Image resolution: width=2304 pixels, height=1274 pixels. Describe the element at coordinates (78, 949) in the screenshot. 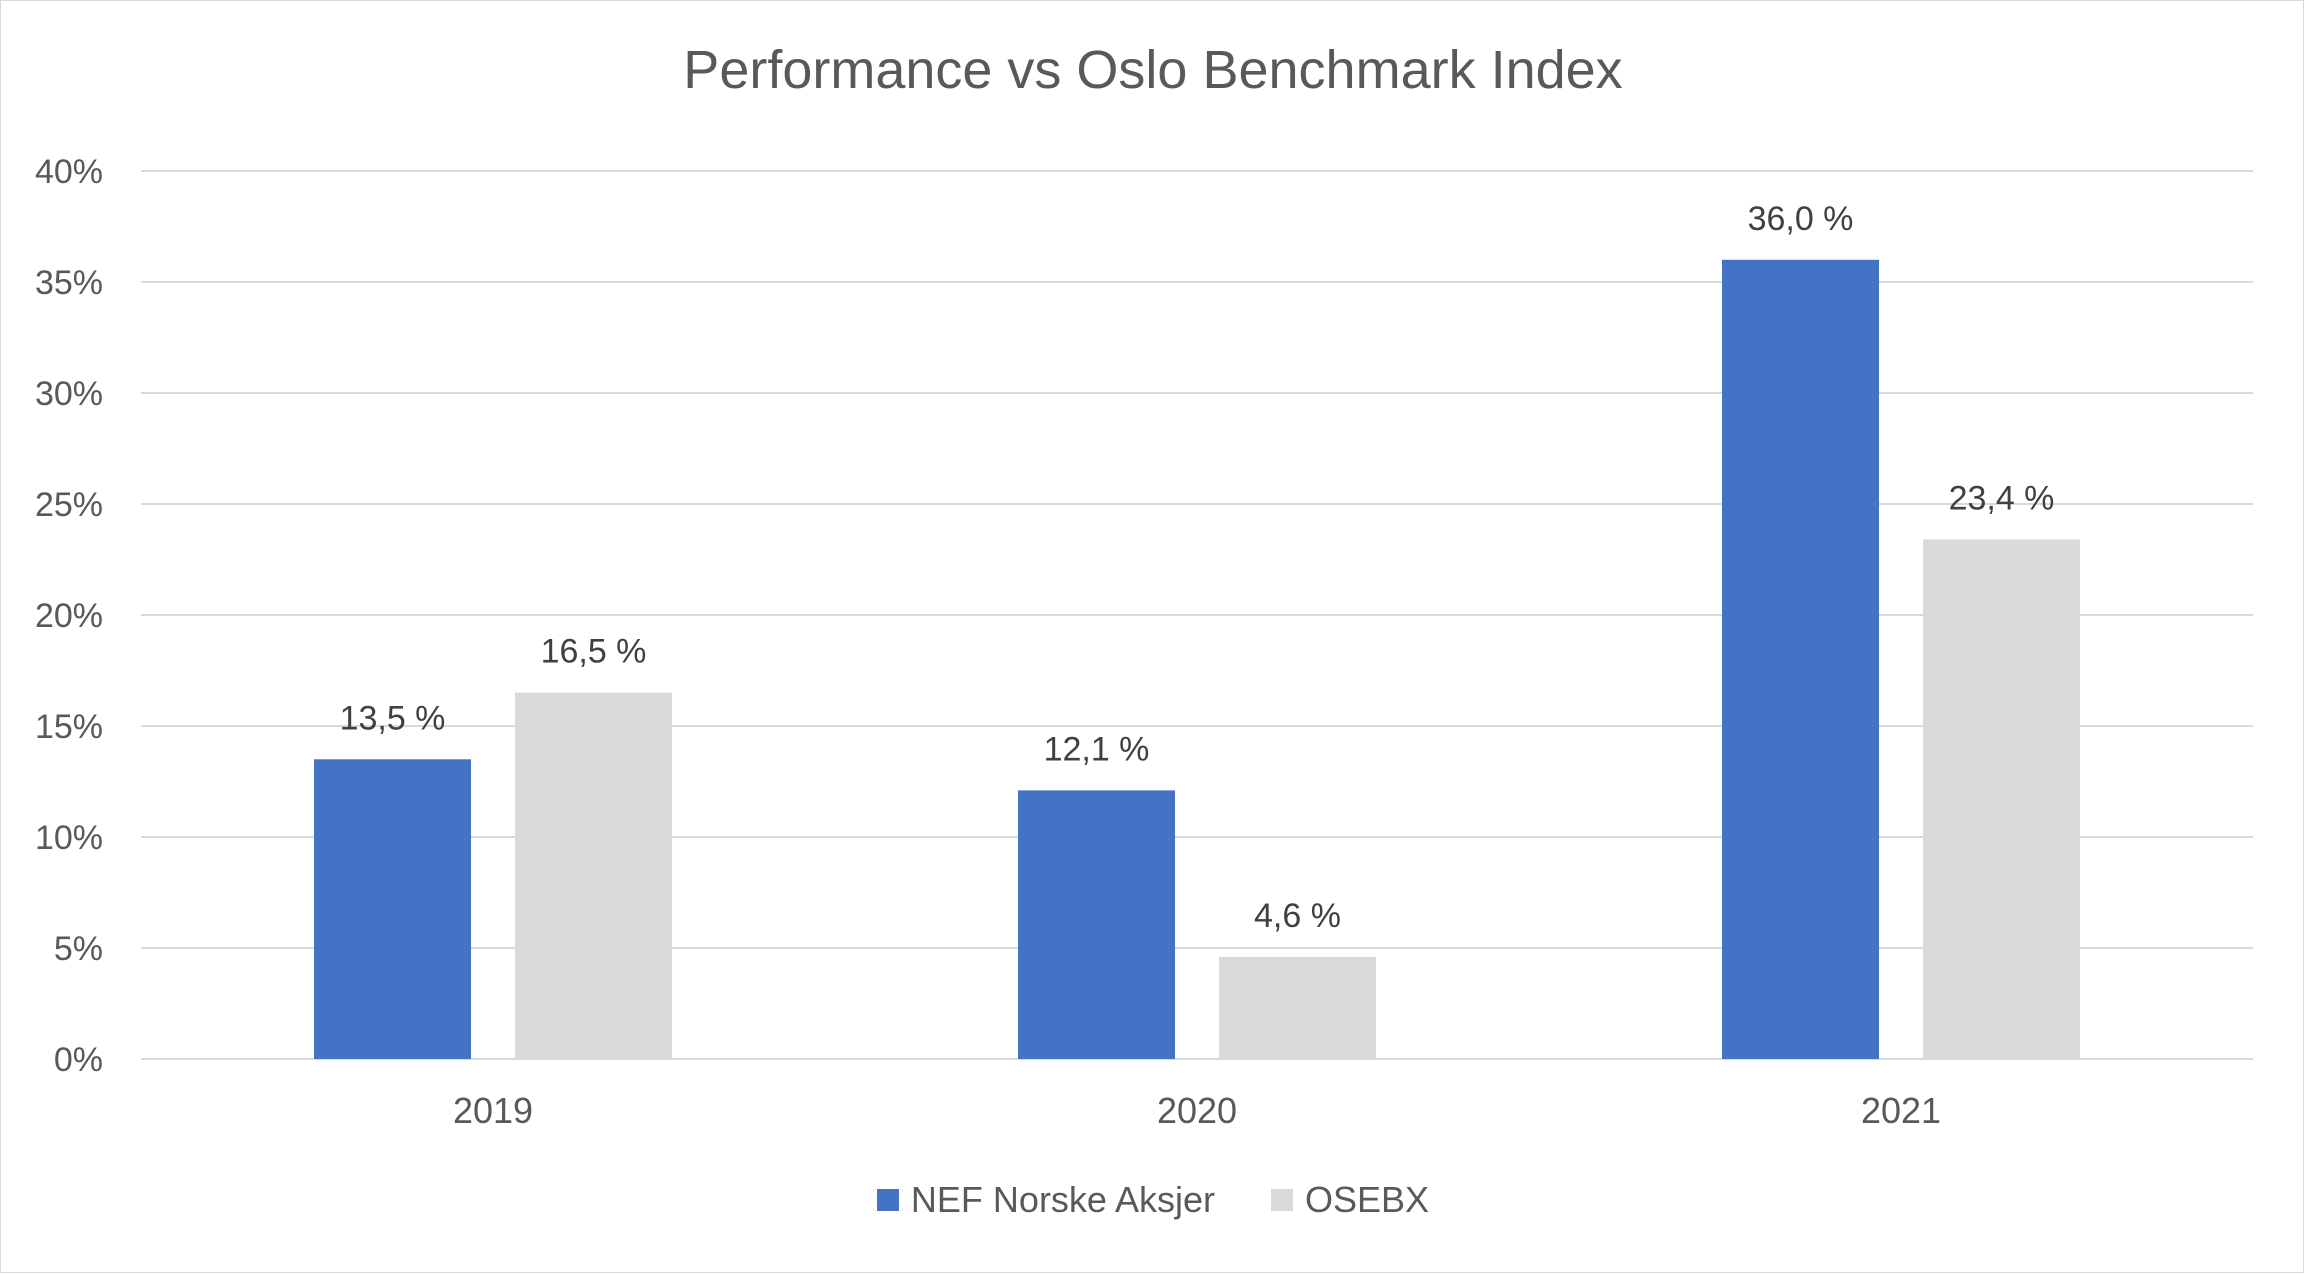

I see `y-tick-label: 5%` at that location.